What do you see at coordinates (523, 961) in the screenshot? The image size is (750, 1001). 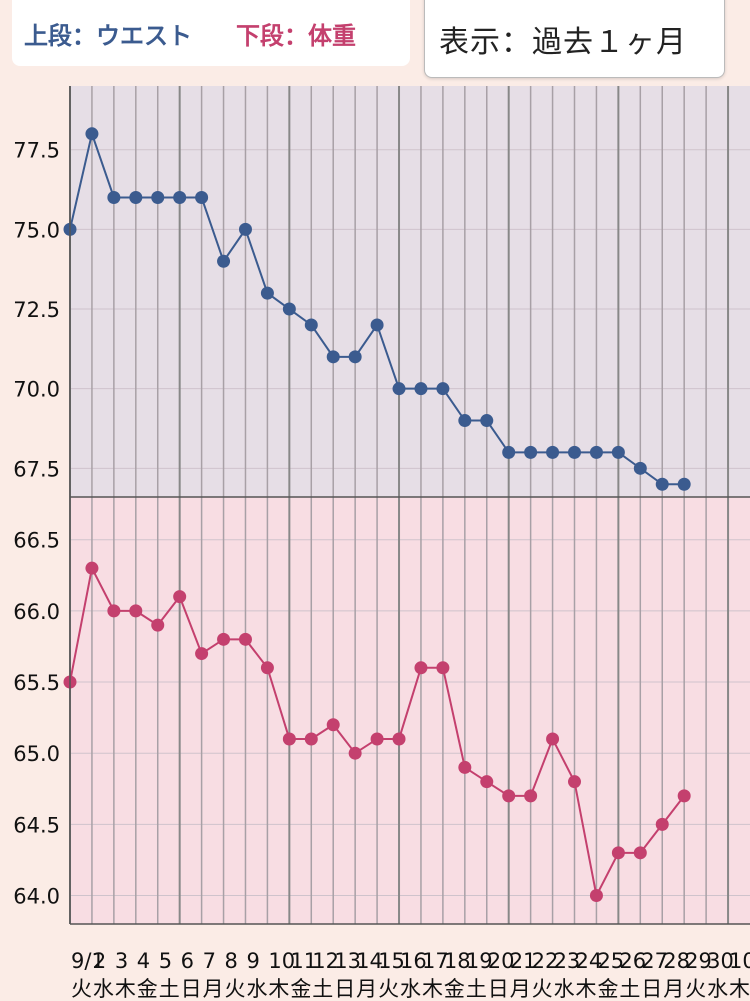 I see `x-day-label: 21` at bounding box center [523, 961].